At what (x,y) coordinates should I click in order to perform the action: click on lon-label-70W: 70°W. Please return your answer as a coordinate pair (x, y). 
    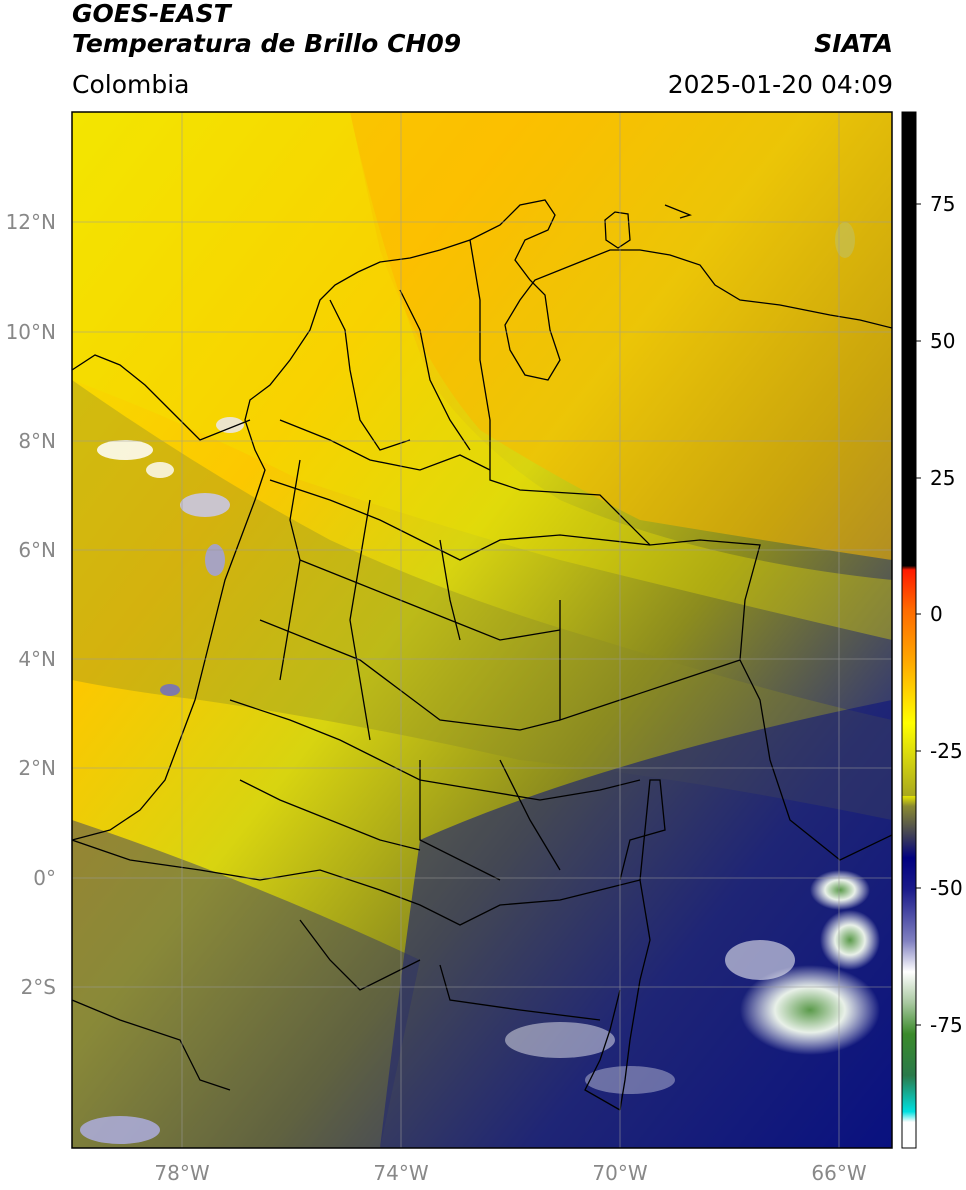
    Looking at the image, I should click on (619, 1173).